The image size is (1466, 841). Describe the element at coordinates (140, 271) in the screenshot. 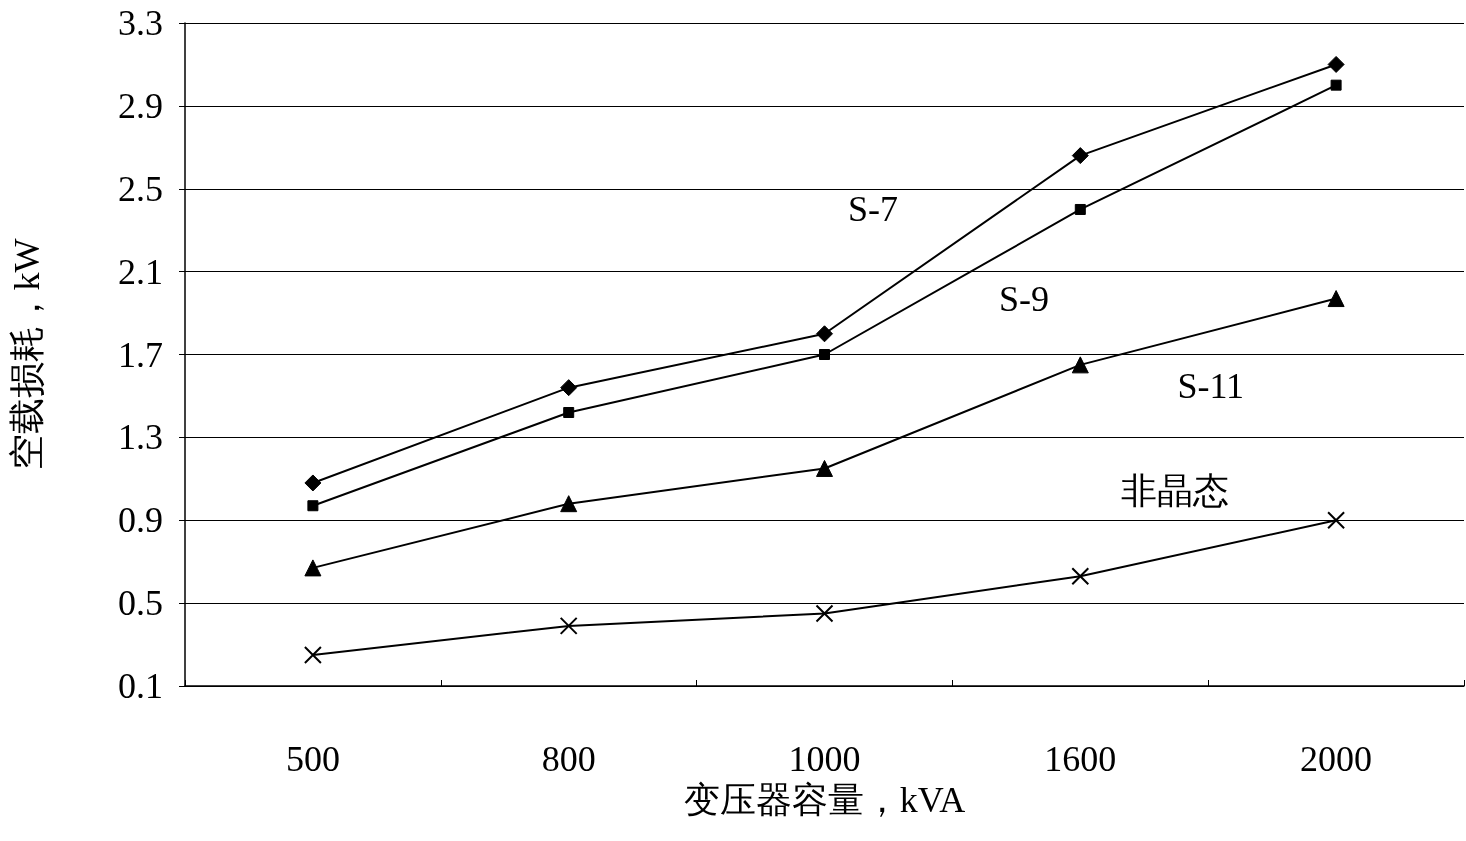

I see `y-tick-label: 2.1` at that location.